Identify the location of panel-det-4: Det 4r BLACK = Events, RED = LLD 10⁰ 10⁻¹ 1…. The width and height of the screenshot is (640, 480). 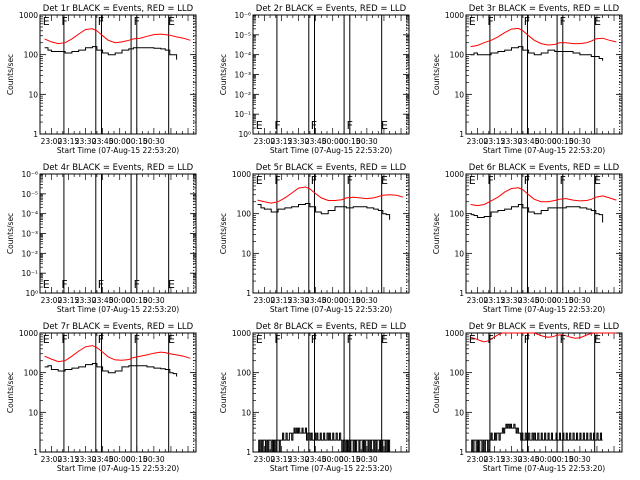
(101, 238).